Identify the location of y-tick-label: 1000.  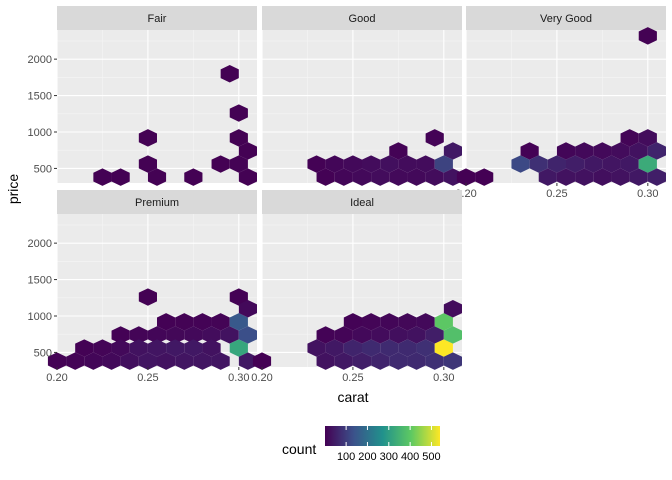
(40, 317).